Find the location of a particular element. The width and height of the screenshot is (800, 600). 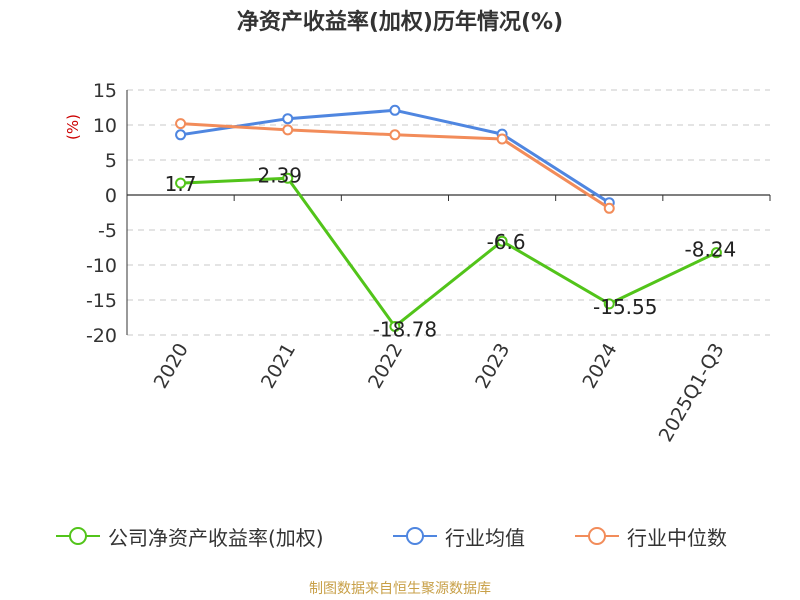

legend-item-company-roe: 公司净资产收益率(加权) is located at coordinates (190, 536).